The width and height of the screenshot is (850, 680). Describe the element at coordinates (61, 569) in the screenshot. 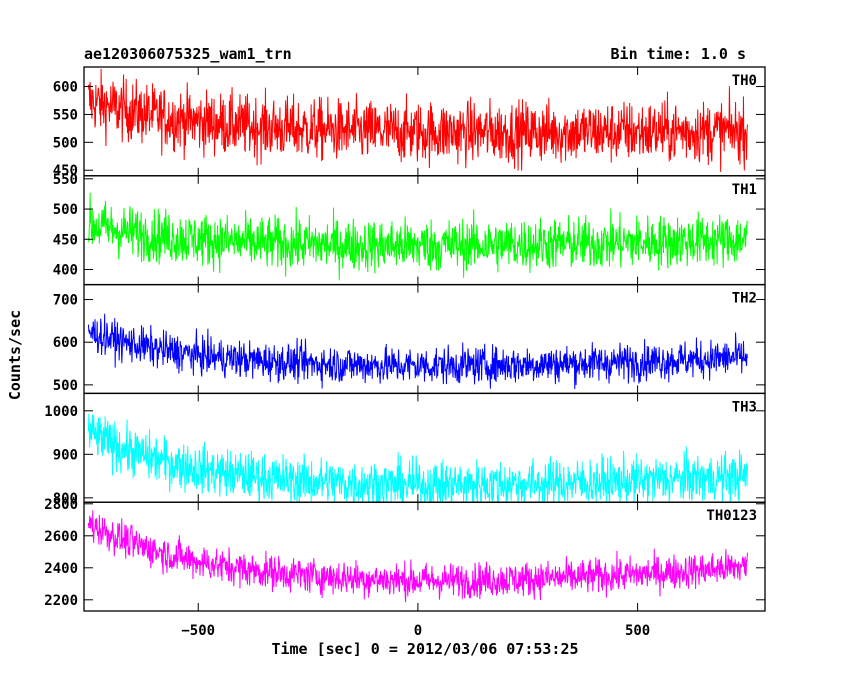

I see `y-tick-label: 2400` at that location.